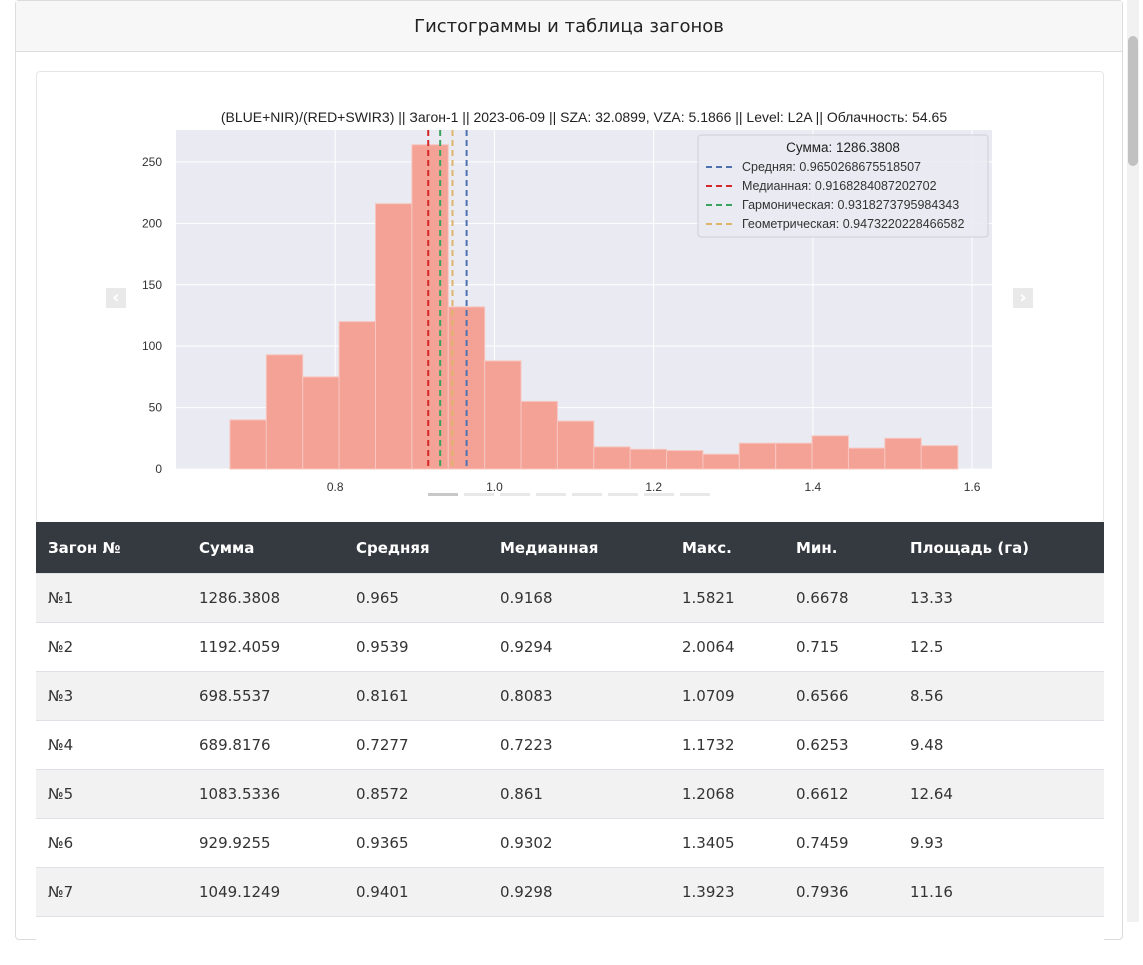 This screenshot has width=1143, height=965. I want to click on chevron-right-icon: ›, so click(1022, 297).